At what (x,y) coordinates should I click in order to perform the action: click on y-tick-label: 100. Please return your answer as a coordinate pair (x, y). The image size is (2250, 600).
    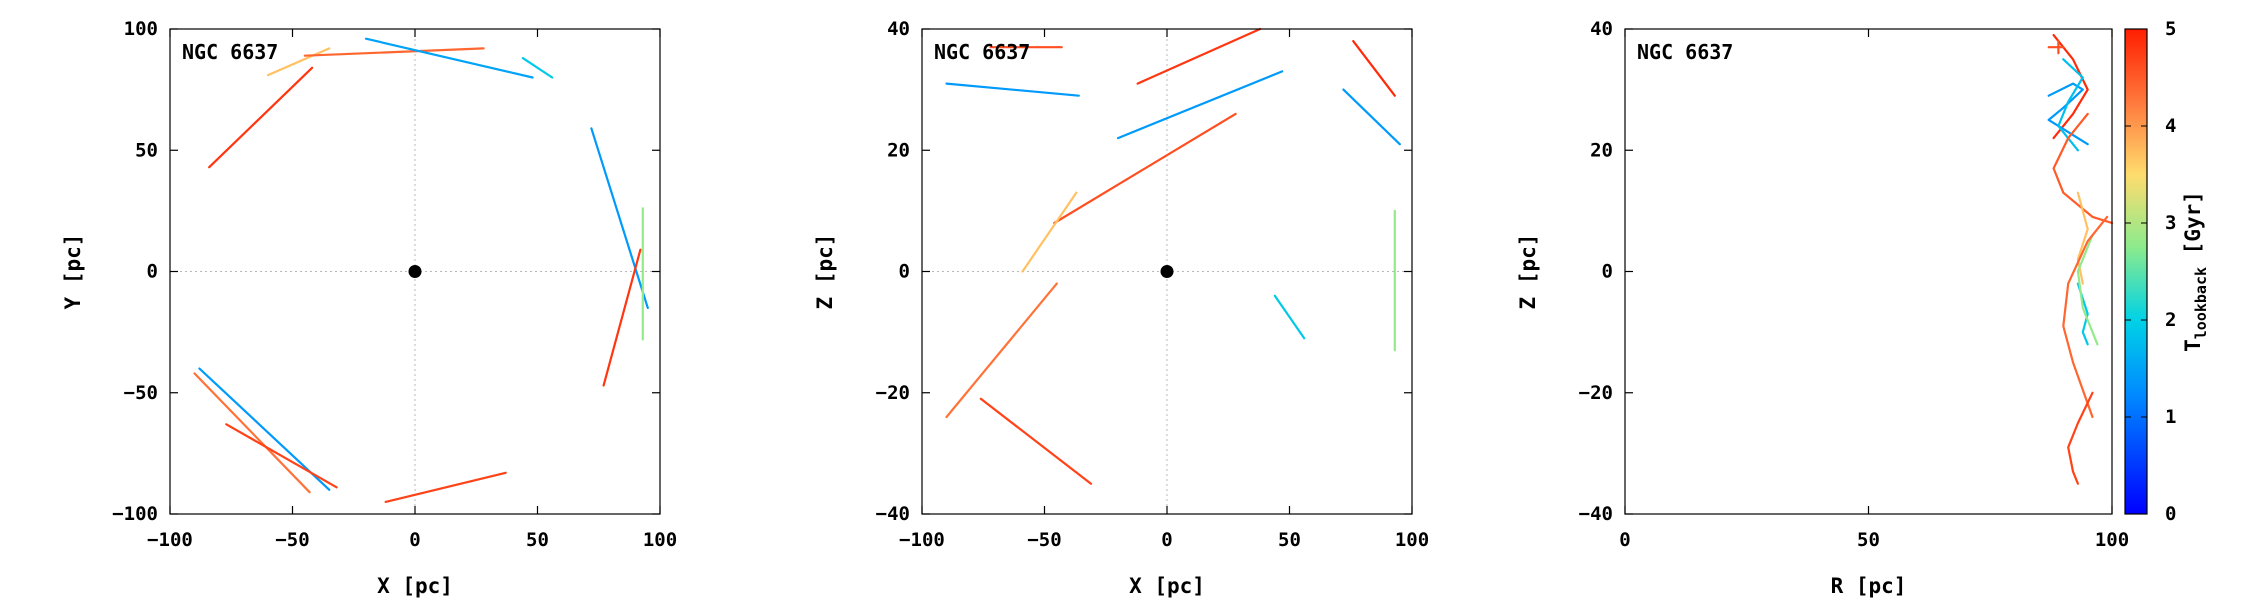
    Looking at the image, I should click on (141, 29).